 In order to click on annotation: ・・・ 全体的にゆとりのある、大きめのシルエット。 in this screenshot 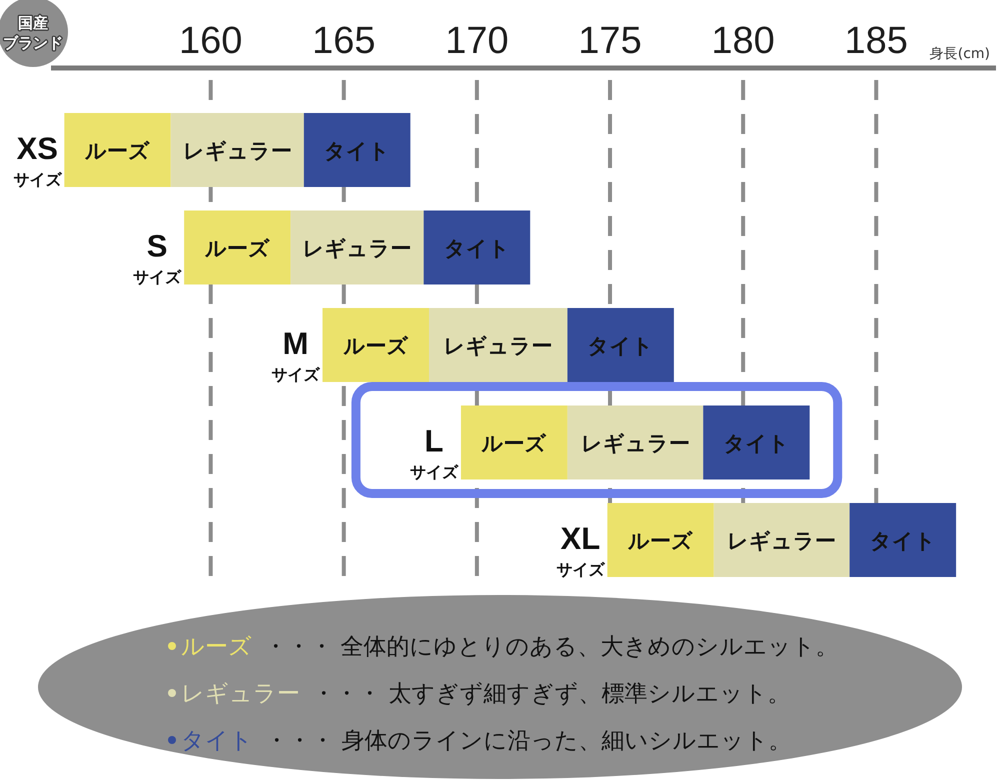, I will do `click(551, 647)`.